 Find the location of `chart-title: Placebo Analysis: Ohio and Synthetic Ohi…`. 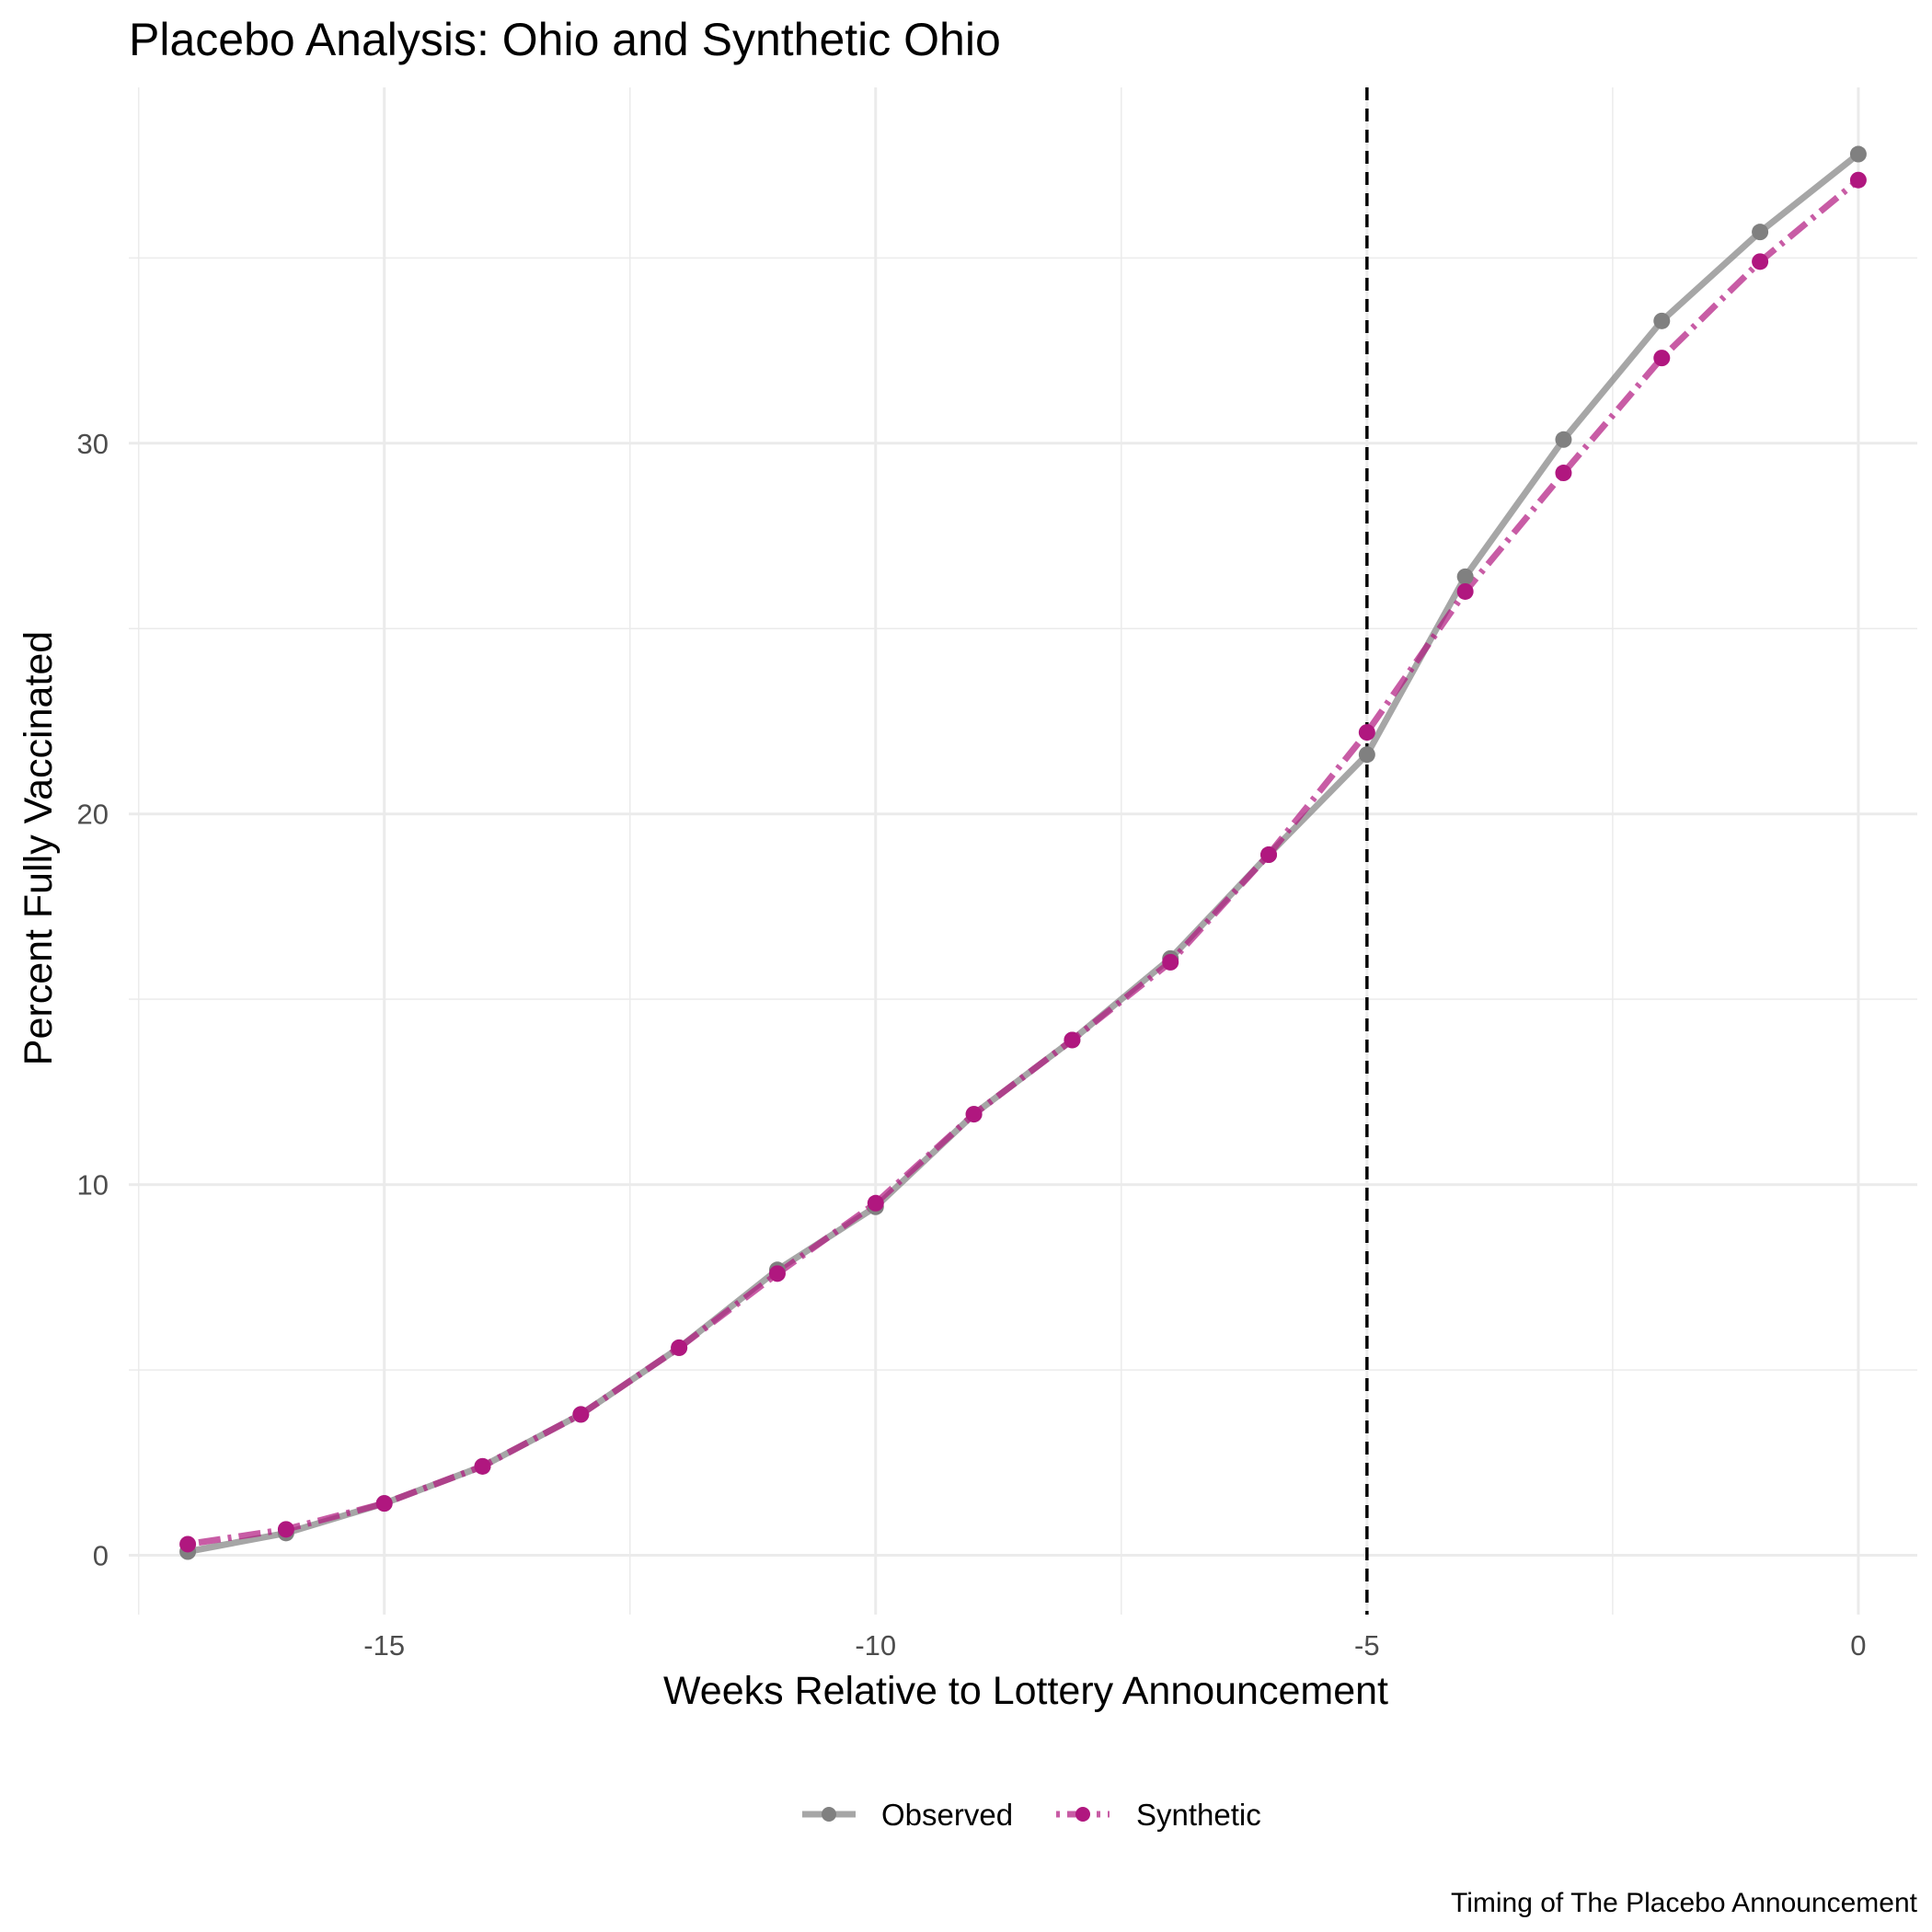

chart-title: Placebo Analysis: Ohio and Synthetic Ohi… is located at coordinates (565, 39).